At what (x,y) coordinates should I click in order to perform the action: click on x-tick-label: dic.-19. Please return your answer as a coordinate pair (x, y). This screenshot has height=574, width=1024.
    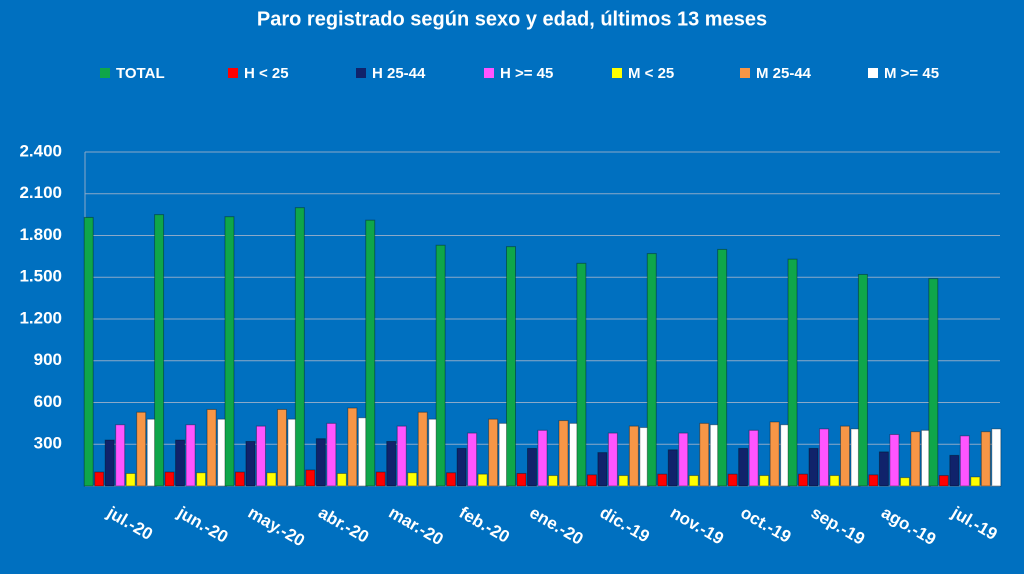
    Looking at the image, I should click on (625, 524).